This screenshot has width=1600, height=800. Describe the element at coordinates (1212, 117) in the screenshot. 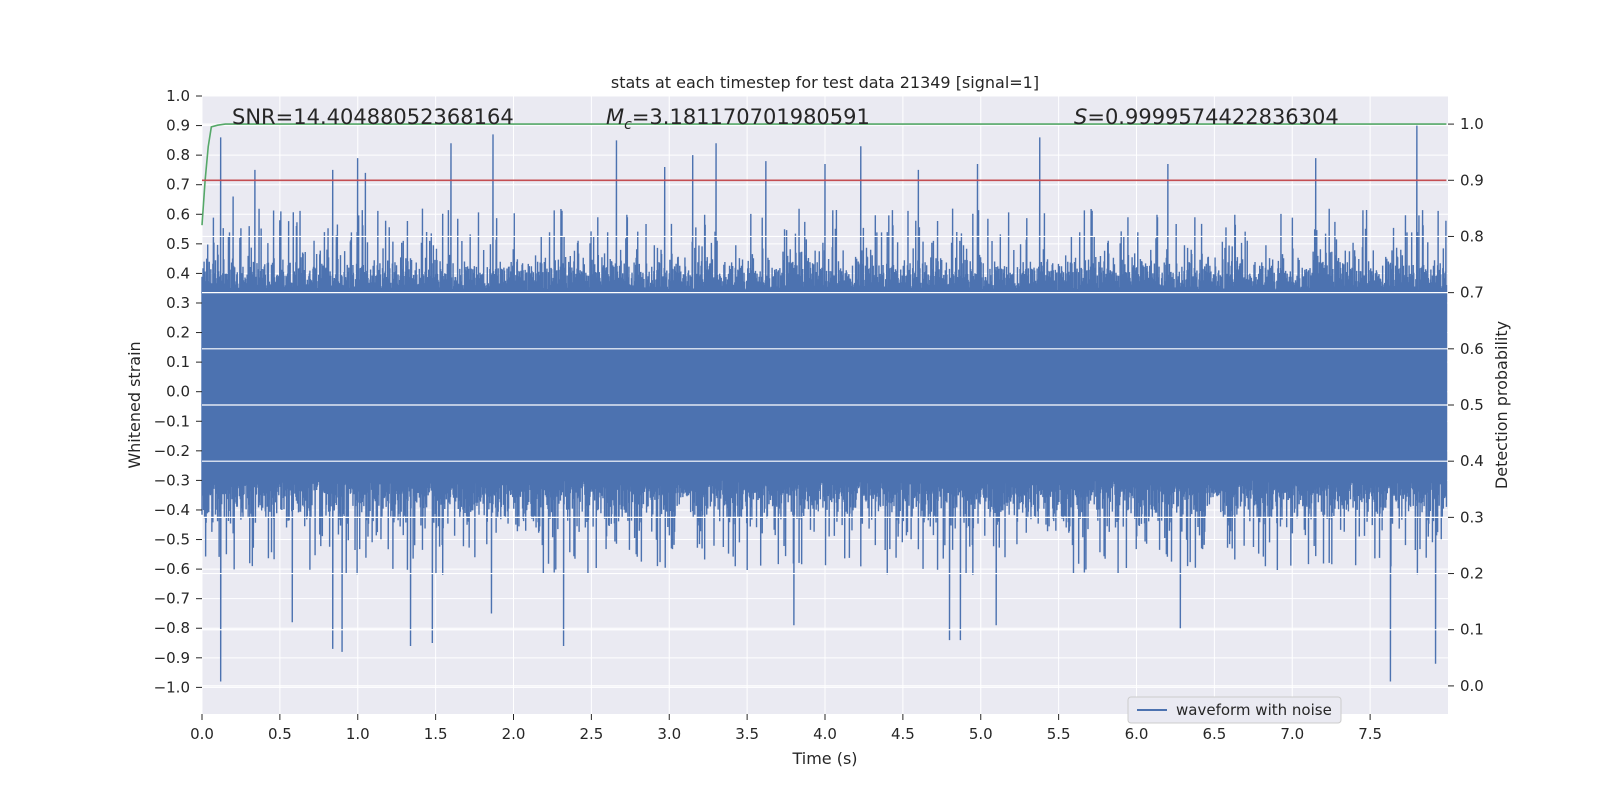

I see `s-value: =0.9999574422836304` at that location.